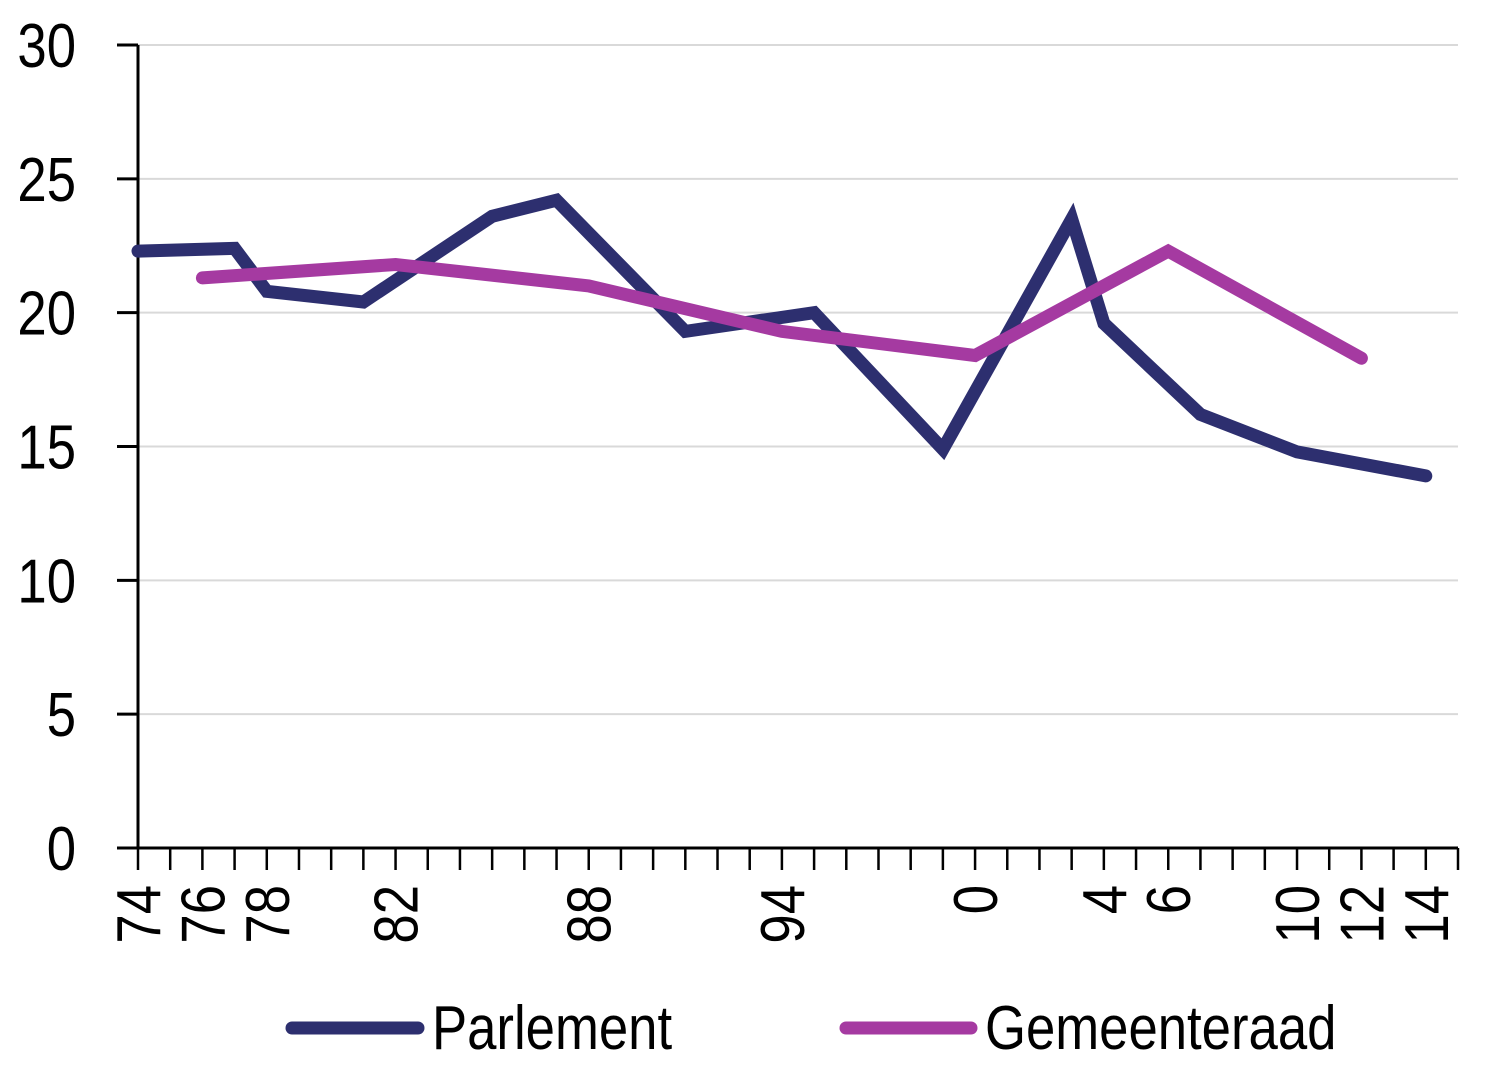  What do you see at coordinates (1169, 899) in the screenshot?
I see `x-tick-label: 6` at bounding box center [1169, 899].